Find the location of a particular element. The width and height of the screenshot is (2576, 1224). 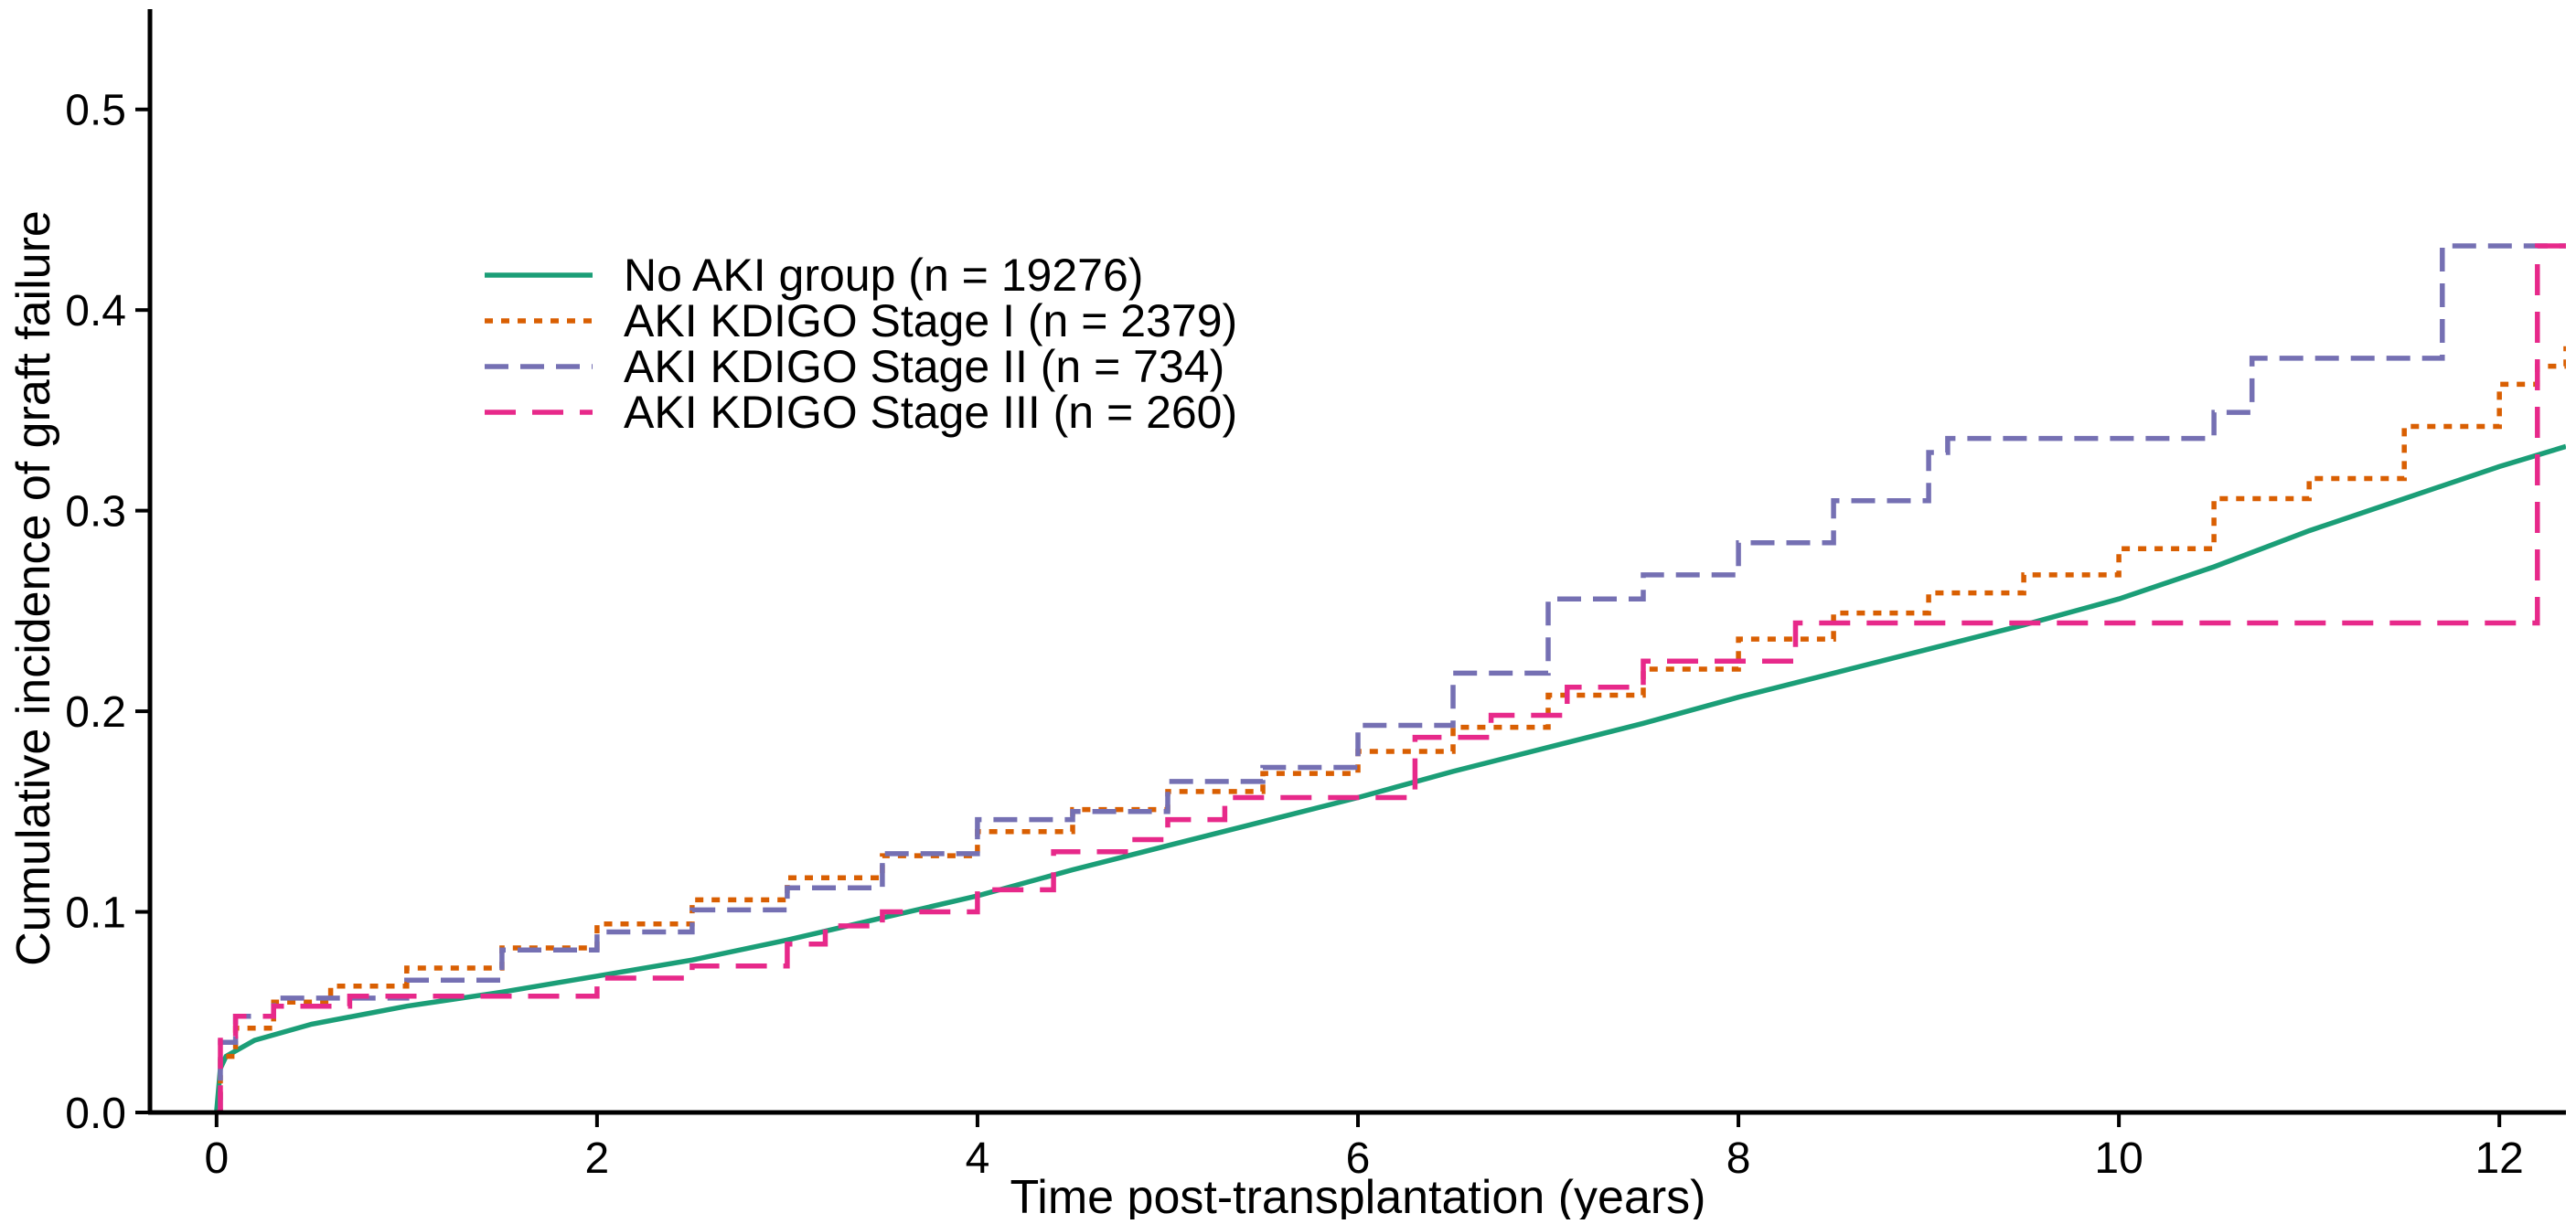

y-tick-label: 0.4 is located at coordinates (95, 311).